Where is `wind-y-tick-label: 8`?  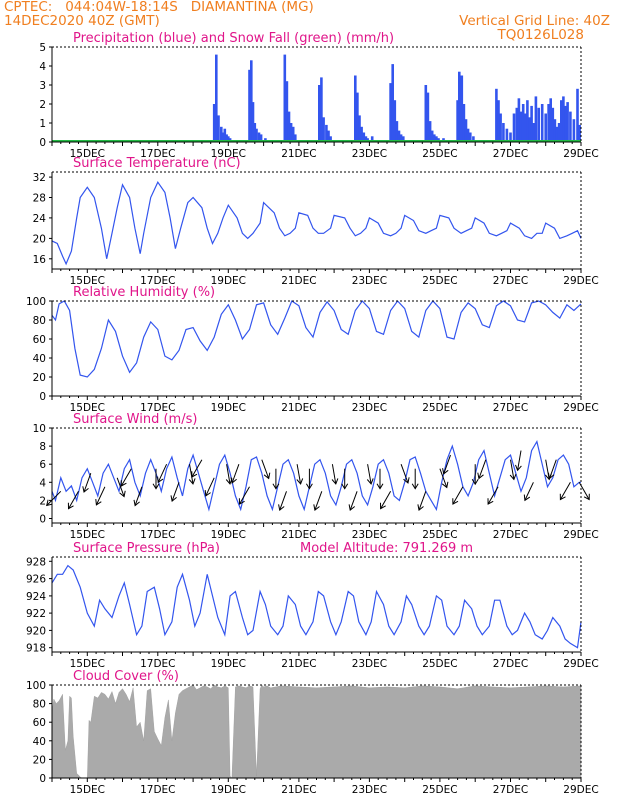 wind-y-tick-label: 8 is located at coordinates (42, 447).